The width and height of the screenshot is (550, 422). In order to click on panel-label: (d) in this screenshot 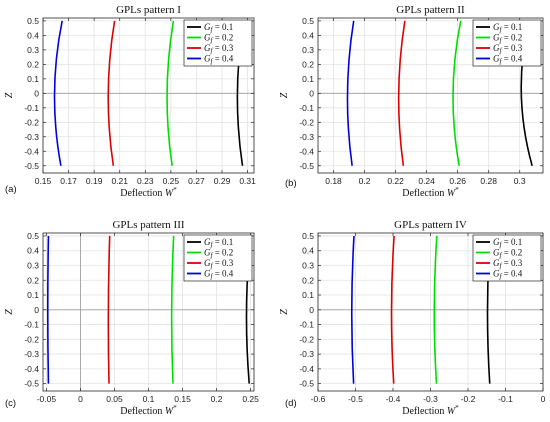, I will do `click(291, 403)`.